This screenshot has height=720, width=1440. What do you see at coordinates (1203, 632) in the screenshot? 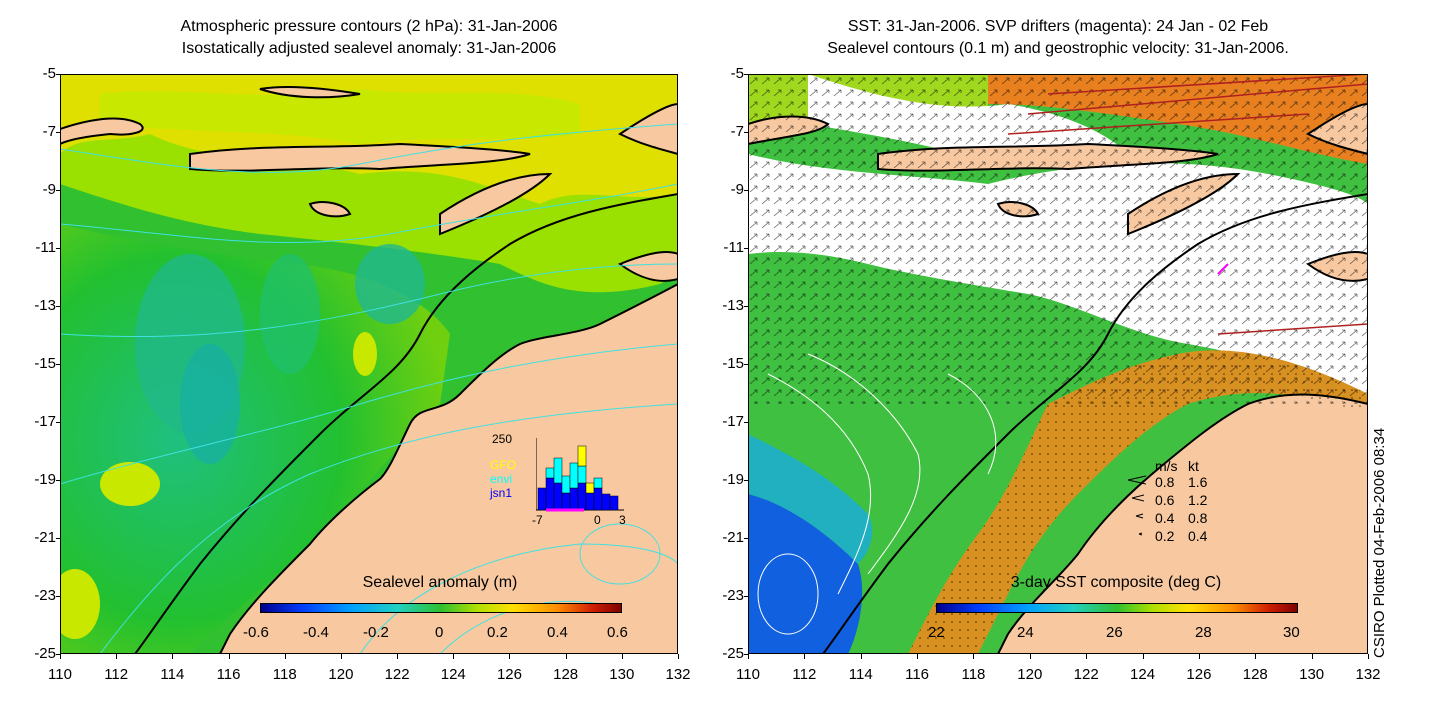
I see `right-colorbar-tick: 28` at bounding box center [1203, 632].